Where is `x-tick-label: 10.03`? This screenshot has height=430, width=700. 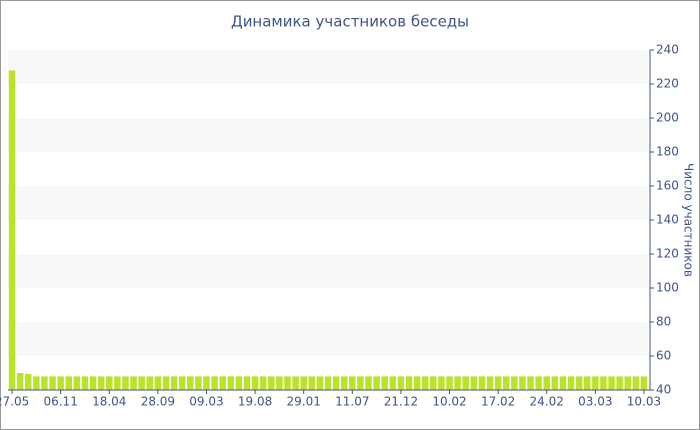
x-tick-label: 10.03 is located at coordinates (644, 402).